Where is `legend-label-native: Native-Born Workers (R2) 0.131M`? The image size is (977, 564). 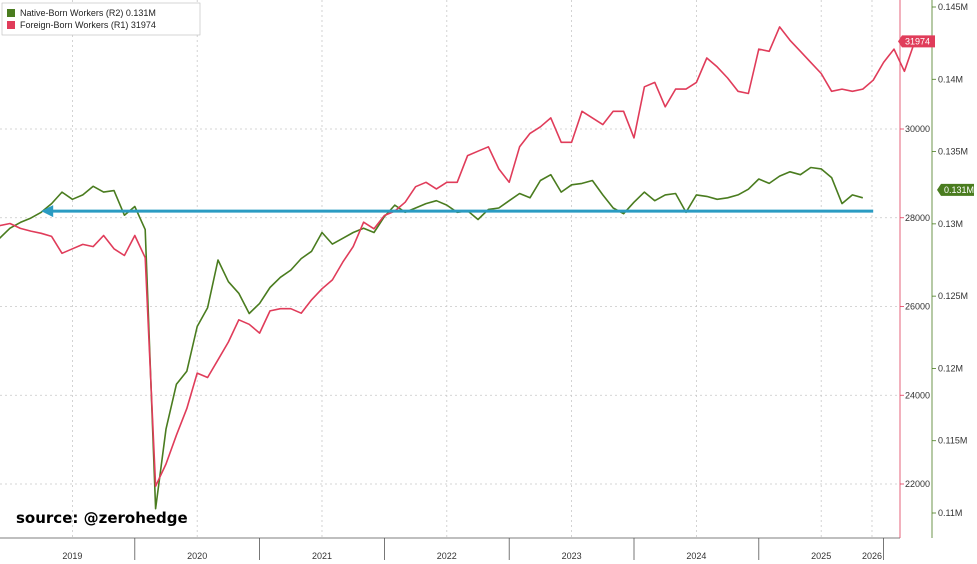 legend-label-native: Native-Born Workers (R2) 0.131M is located at coordinates (88, 13).